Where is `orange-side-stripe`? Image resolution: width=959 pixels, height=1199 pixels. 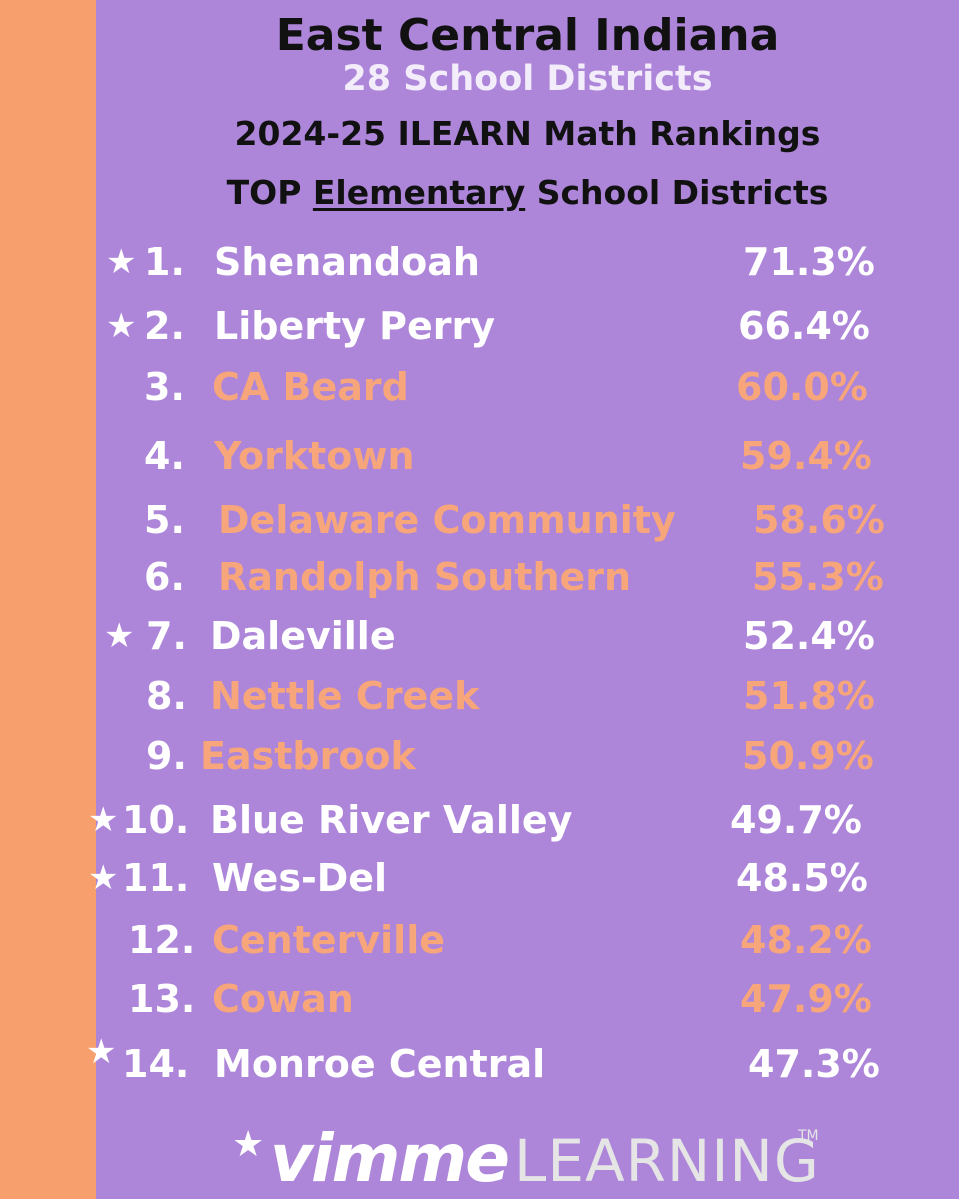 orange-side-stripe is located at coordinates (48, 599).